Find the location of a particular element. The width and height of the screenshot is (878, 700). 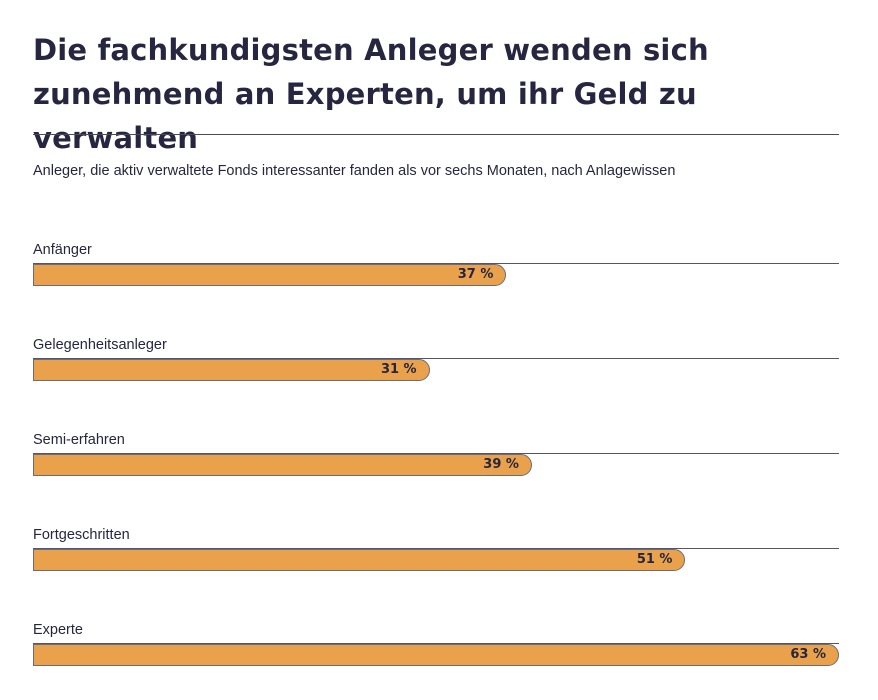

category-label: Gelegenheitsanleger is located at coordinates (100, 345).